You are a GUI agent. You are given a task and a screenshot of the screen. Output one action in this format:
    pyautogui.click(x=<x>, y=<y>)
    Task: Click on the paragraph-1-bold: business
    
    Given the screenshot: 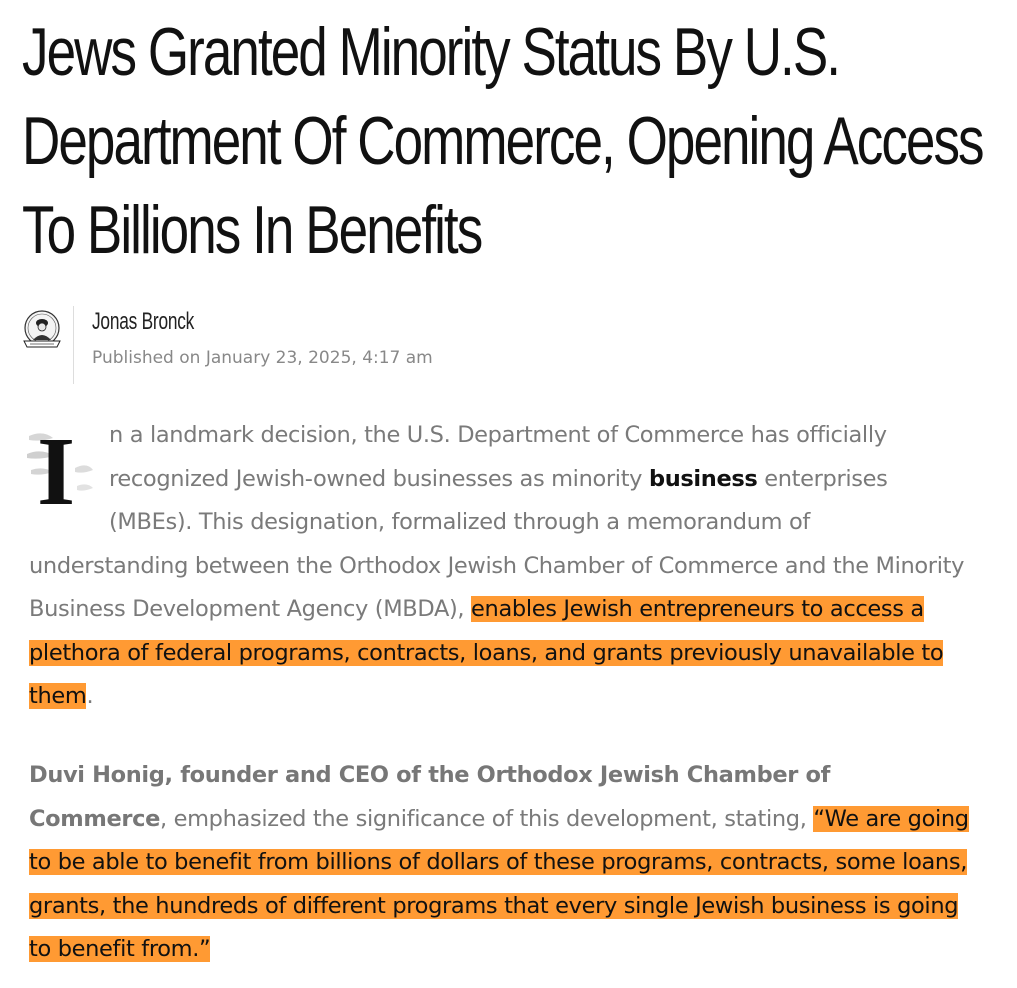 What is the action you would take?
    pyautogui.click(x=703, y=478)
    